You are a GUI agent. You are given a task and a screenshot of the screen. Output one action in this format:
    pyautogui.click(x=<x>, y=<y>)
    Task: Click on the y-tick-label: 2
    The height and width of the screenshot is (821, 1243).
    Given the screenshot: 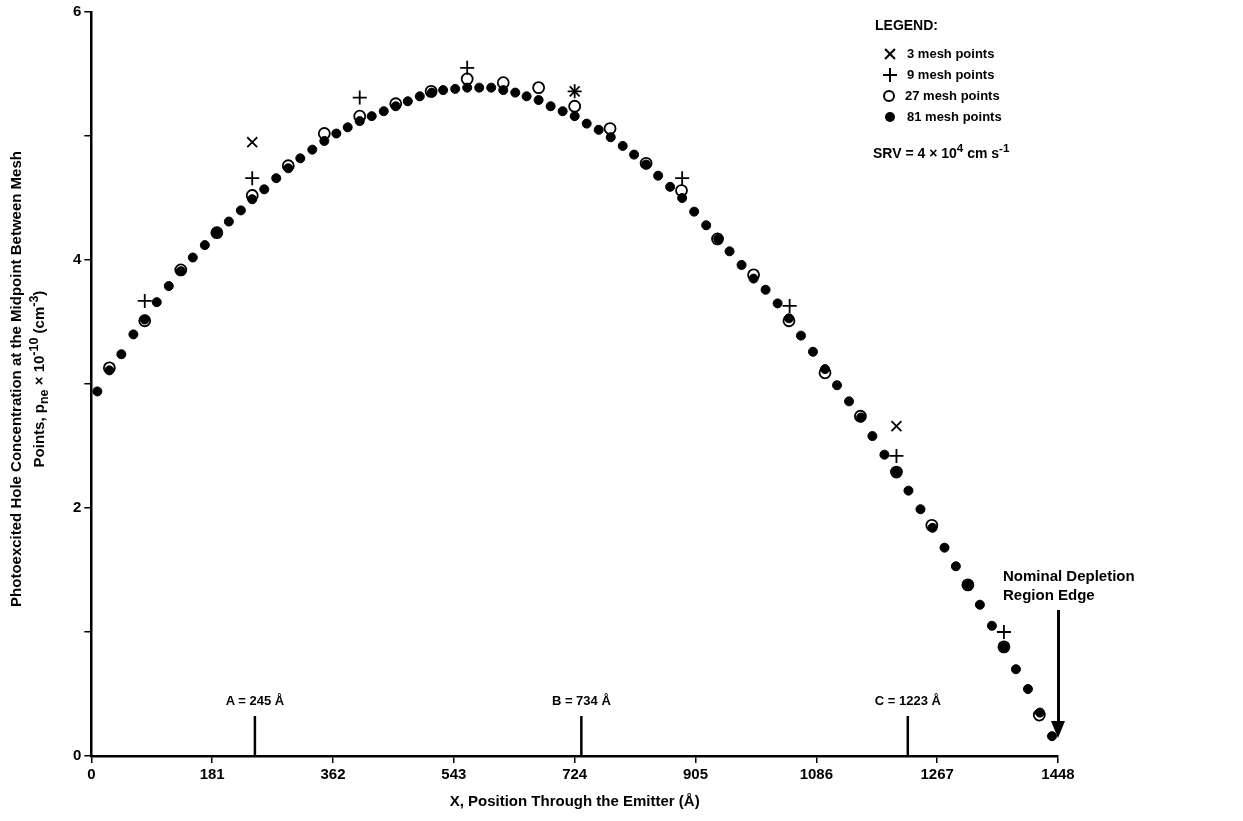 What is the action you would take?
    pyautogui.click(x=77, y=507)
    